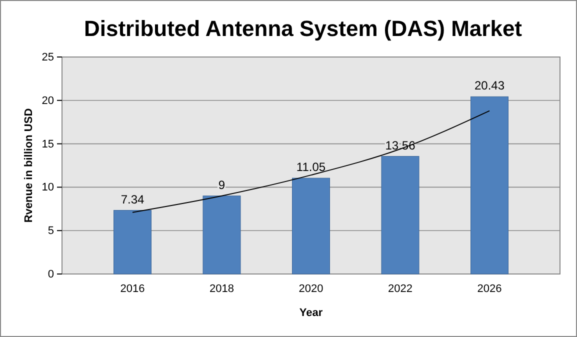 The image size is (577, 337). I want to click on x-tick-label: 2018, so click(222, 288).